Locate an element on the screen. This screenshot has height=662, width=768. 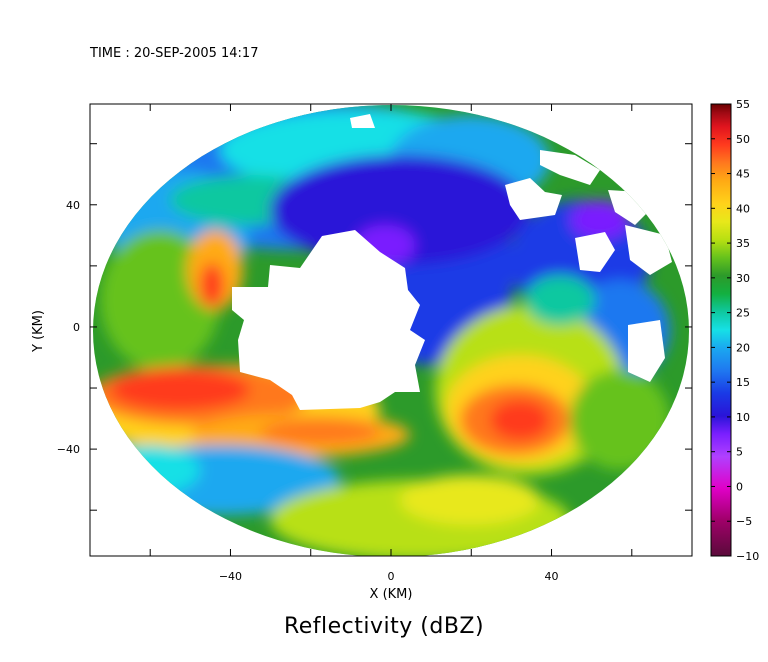
x-tick-label: 0 is located at coordinates (391, 576).